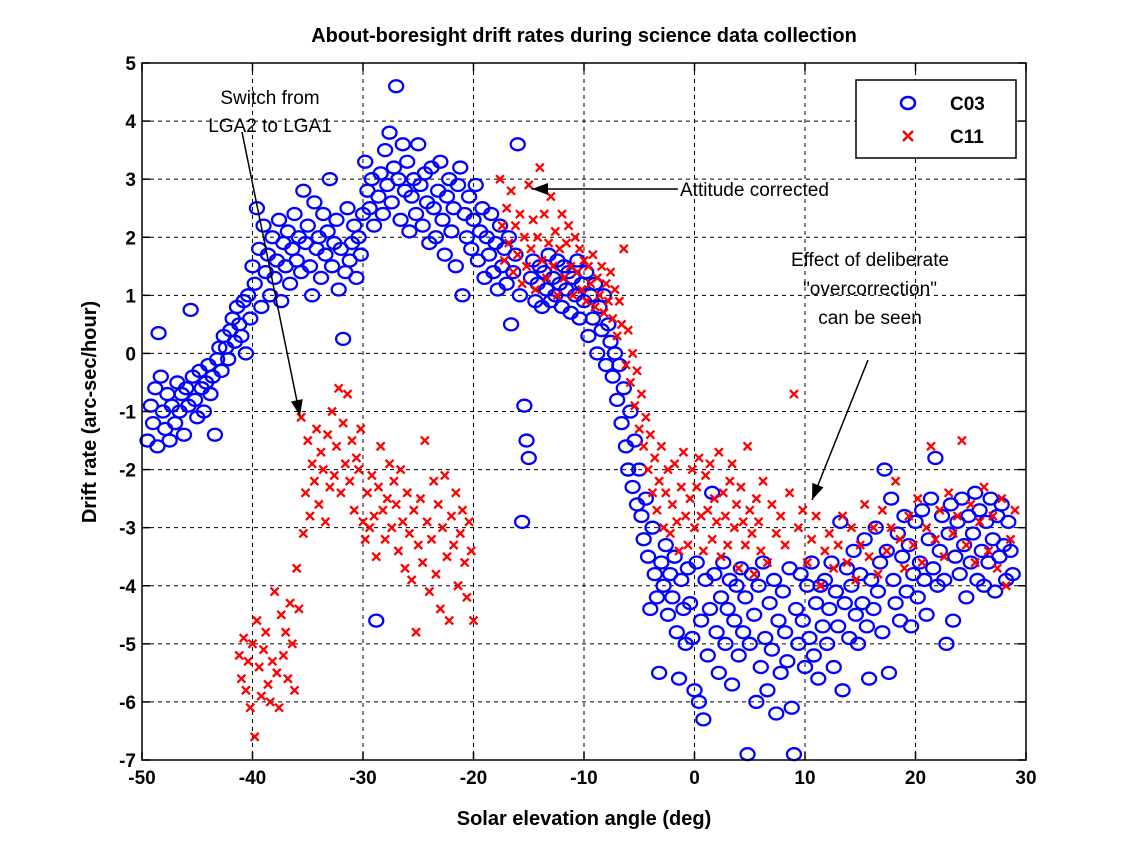 The image size is (1137, 853). What do you see at coordinates (967, 104) in the screenshot?
I see `legend-label-c03: C03` at bounding box center [967, 104].